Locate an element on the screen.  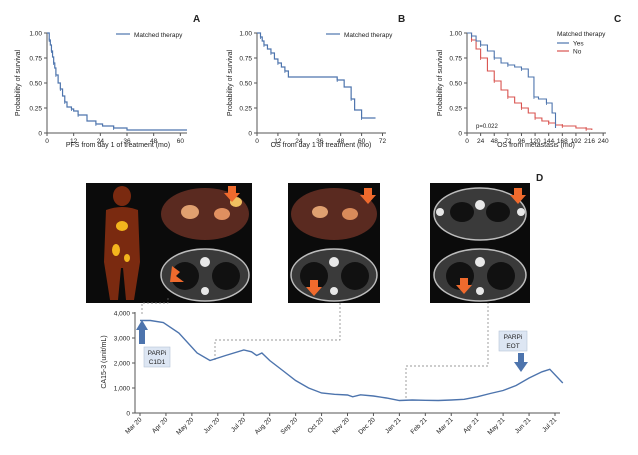
y-tick-label-b: 0 is located at coordinates (250, 133).